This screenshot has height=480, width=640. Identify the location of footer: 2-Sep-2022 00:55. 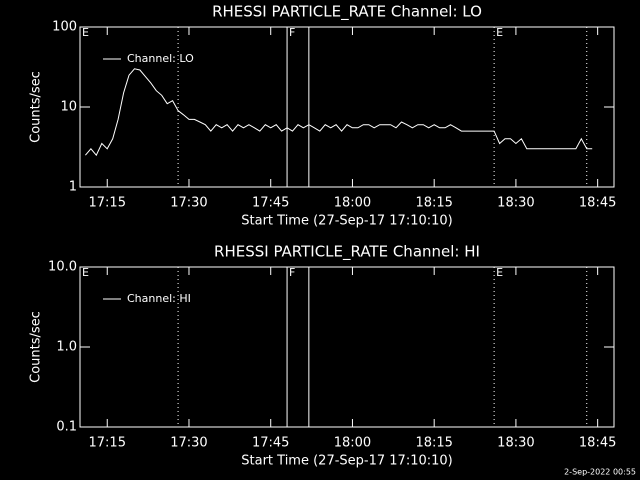
(600, 472).